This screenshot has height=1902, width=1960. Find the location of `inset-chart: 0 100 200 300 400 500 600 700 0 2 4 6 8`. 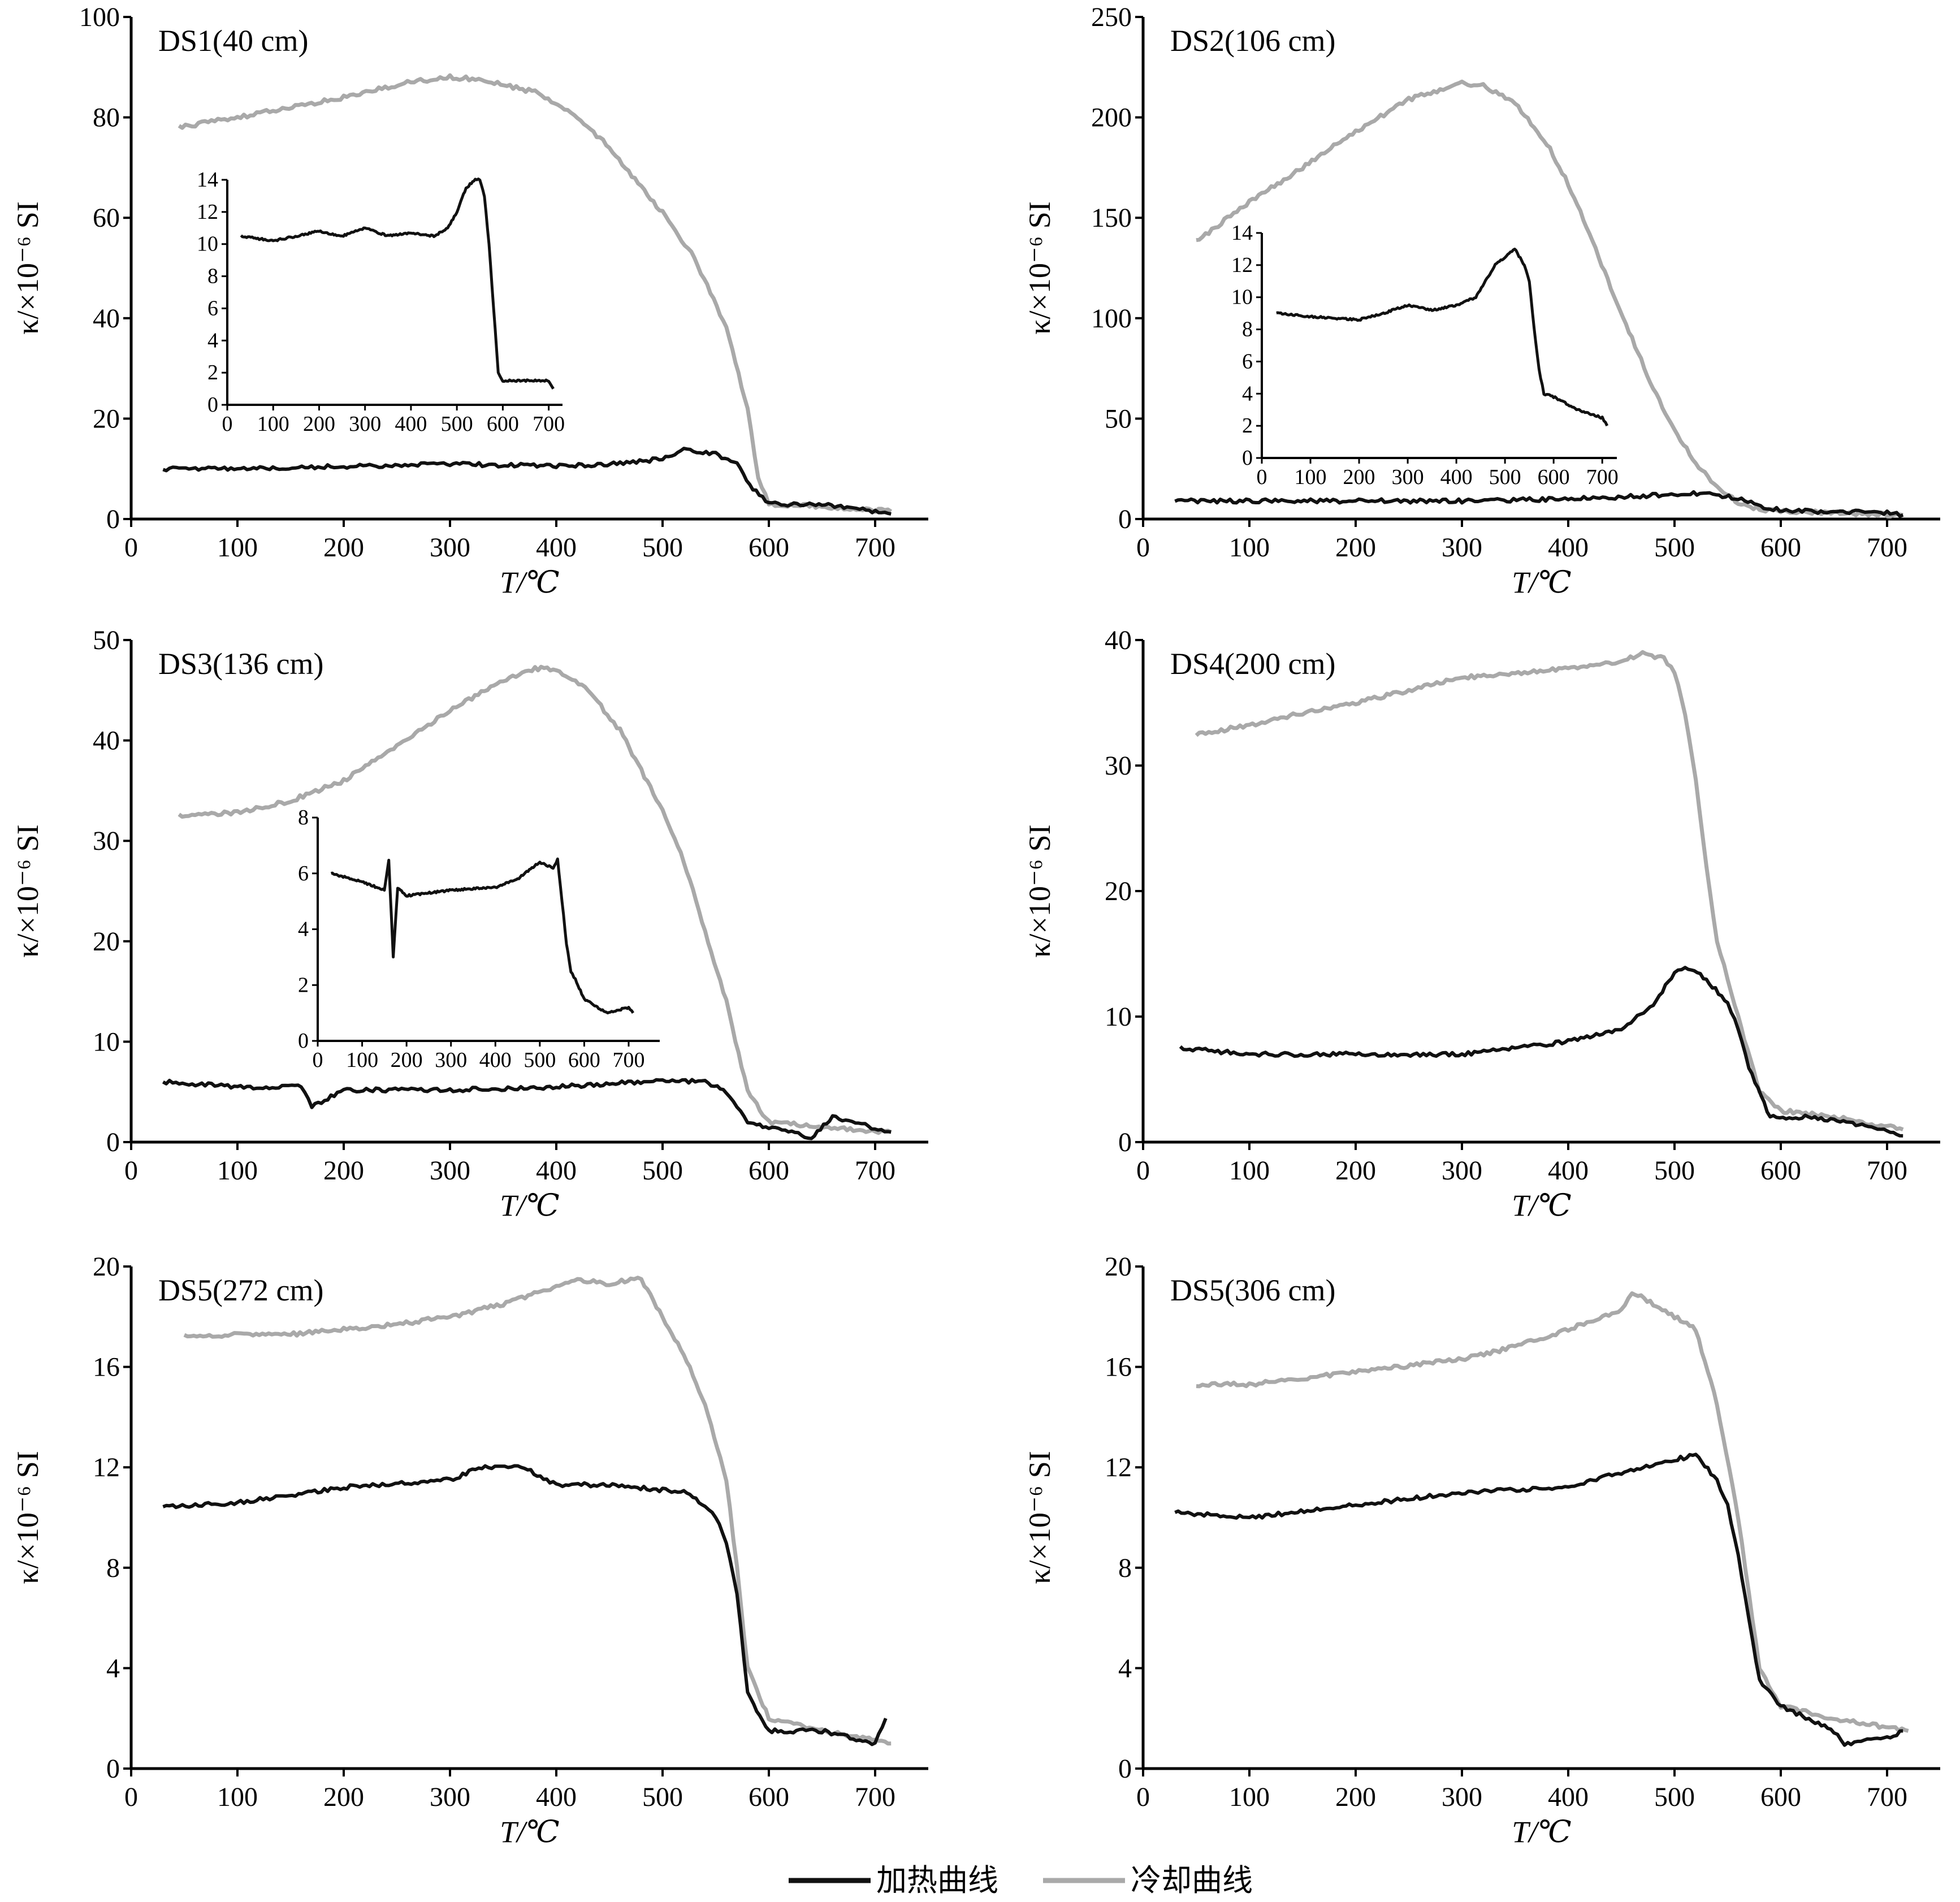

inset-chart: 0 100 200 300 400 500 600 700 0 2 4 6 8 is located at coordinates (479, 939).